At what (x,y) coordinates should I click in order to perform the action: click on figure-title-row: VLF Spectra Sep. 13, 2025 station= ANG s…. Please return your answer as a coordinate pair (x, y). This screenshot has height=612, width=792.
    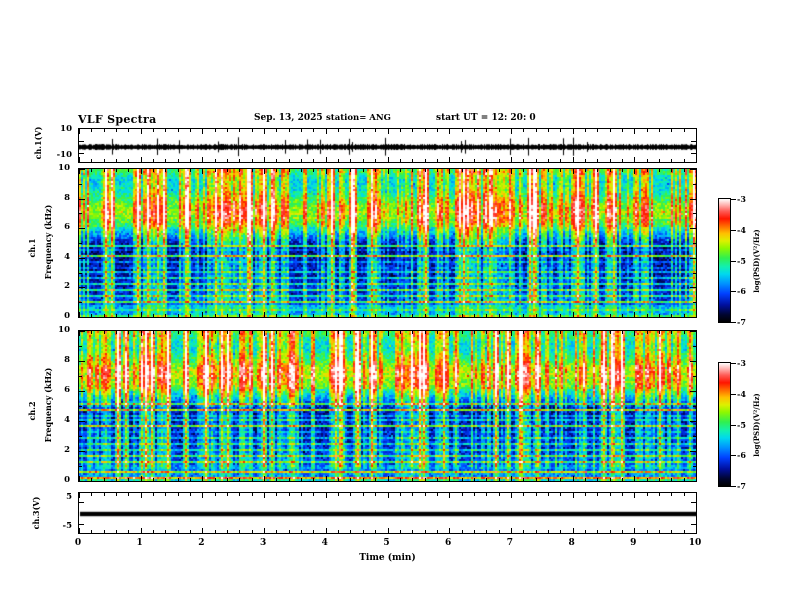
    Looking at the image, I should click on (388, 120).